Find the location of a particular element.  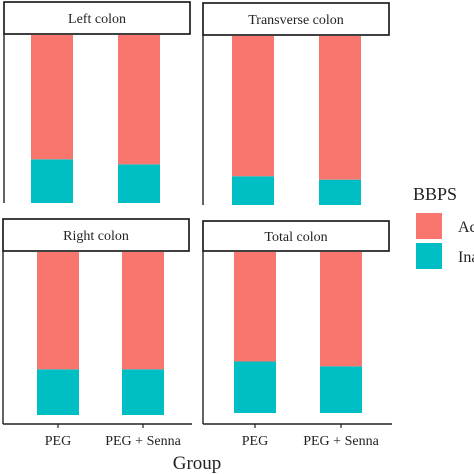

panel-title: Transverse colon is located at coordinates (296, 20).